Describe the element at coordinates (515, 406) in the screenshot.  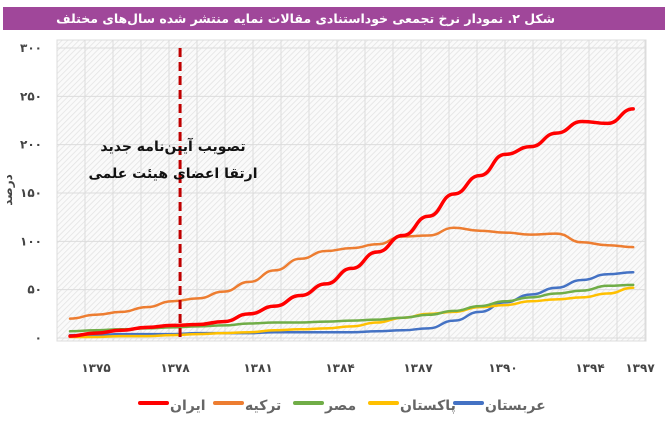
I see `legend-label: عربستان` at that location.